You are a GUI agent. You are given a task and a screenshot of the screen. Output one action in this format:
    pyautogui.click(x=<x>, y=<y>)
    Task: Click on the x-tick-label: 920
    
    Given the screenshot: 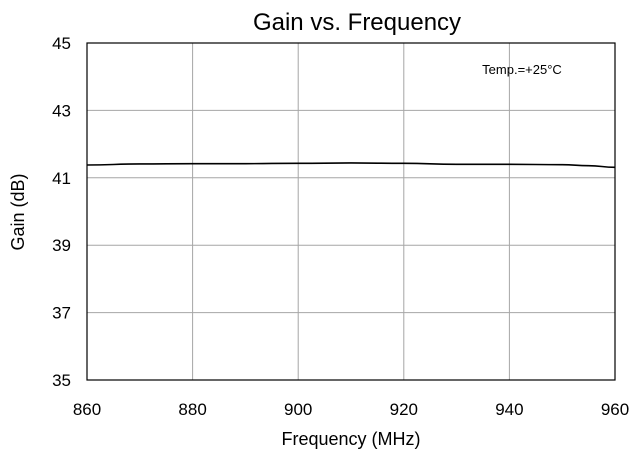 What is the action you would take?
    pyautogui.click(x=404, y=409)
    